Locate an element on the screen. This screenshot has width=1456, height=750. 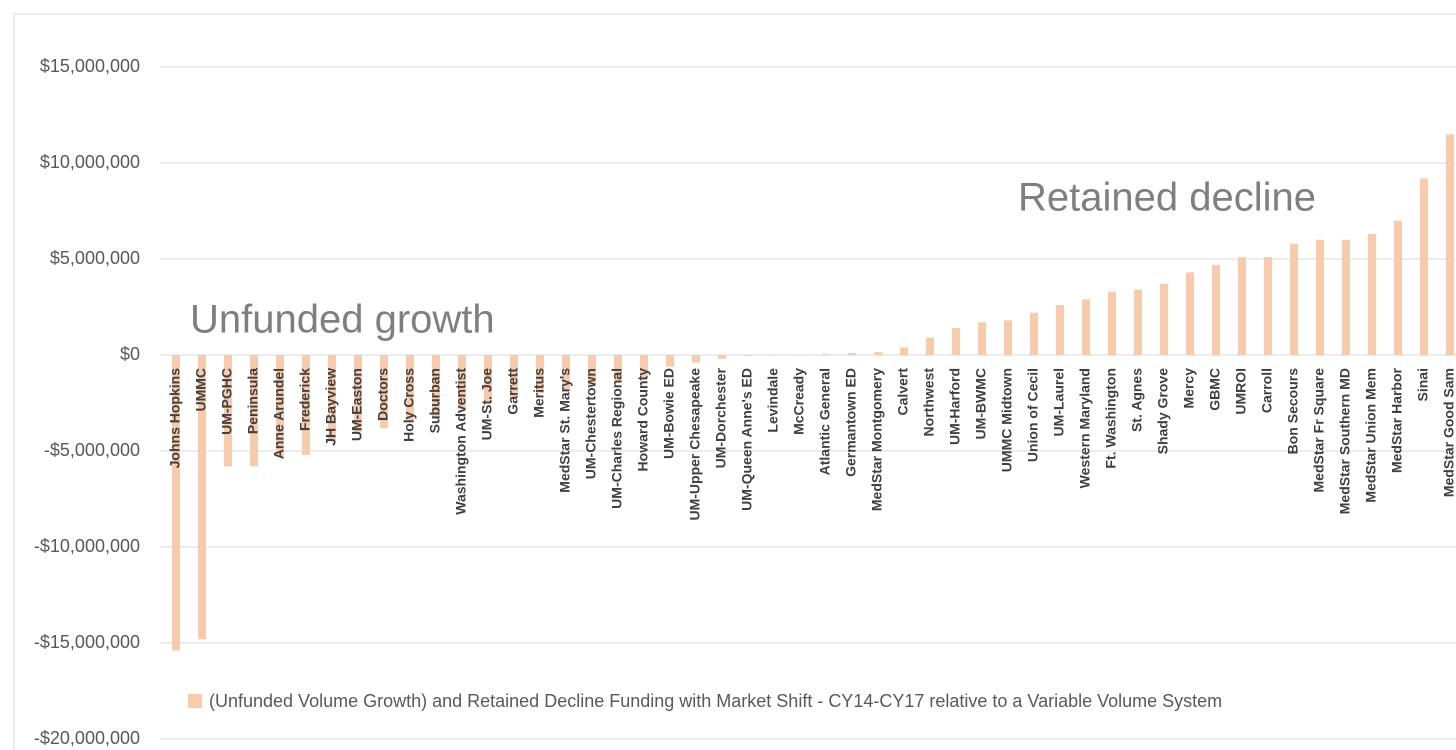
y-tick-label: $15,000,000 is located at coordinates (90, 66).